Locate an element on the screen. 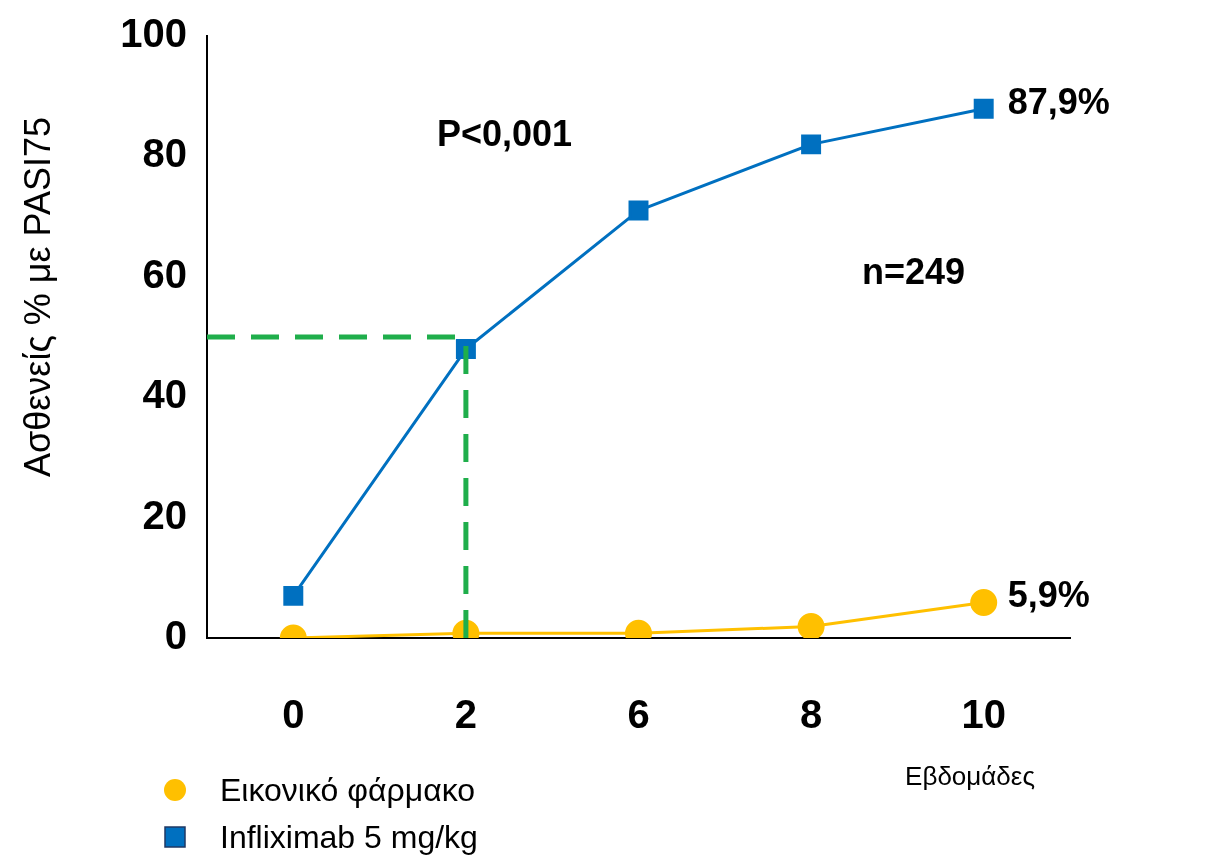 This screenshot has height=859, width=1213. y-tick-label: 60 is located at coordinates (164, 273).